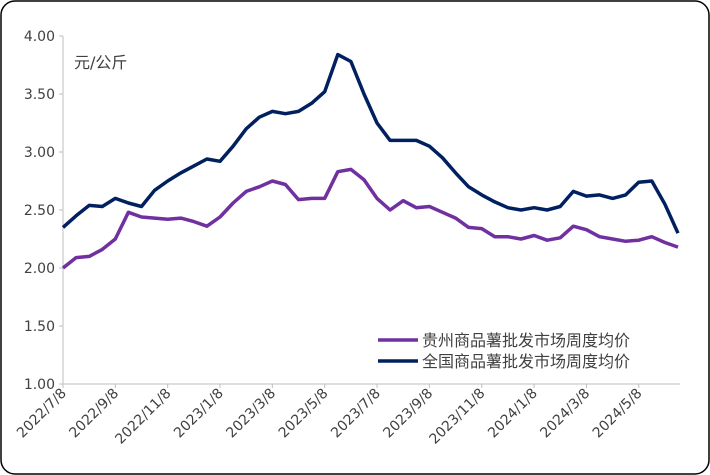  What do you see at coordinates (100, 62) in the screenshot?
I see `y-unit: 元/公斤` at bounding box center [100, 62].